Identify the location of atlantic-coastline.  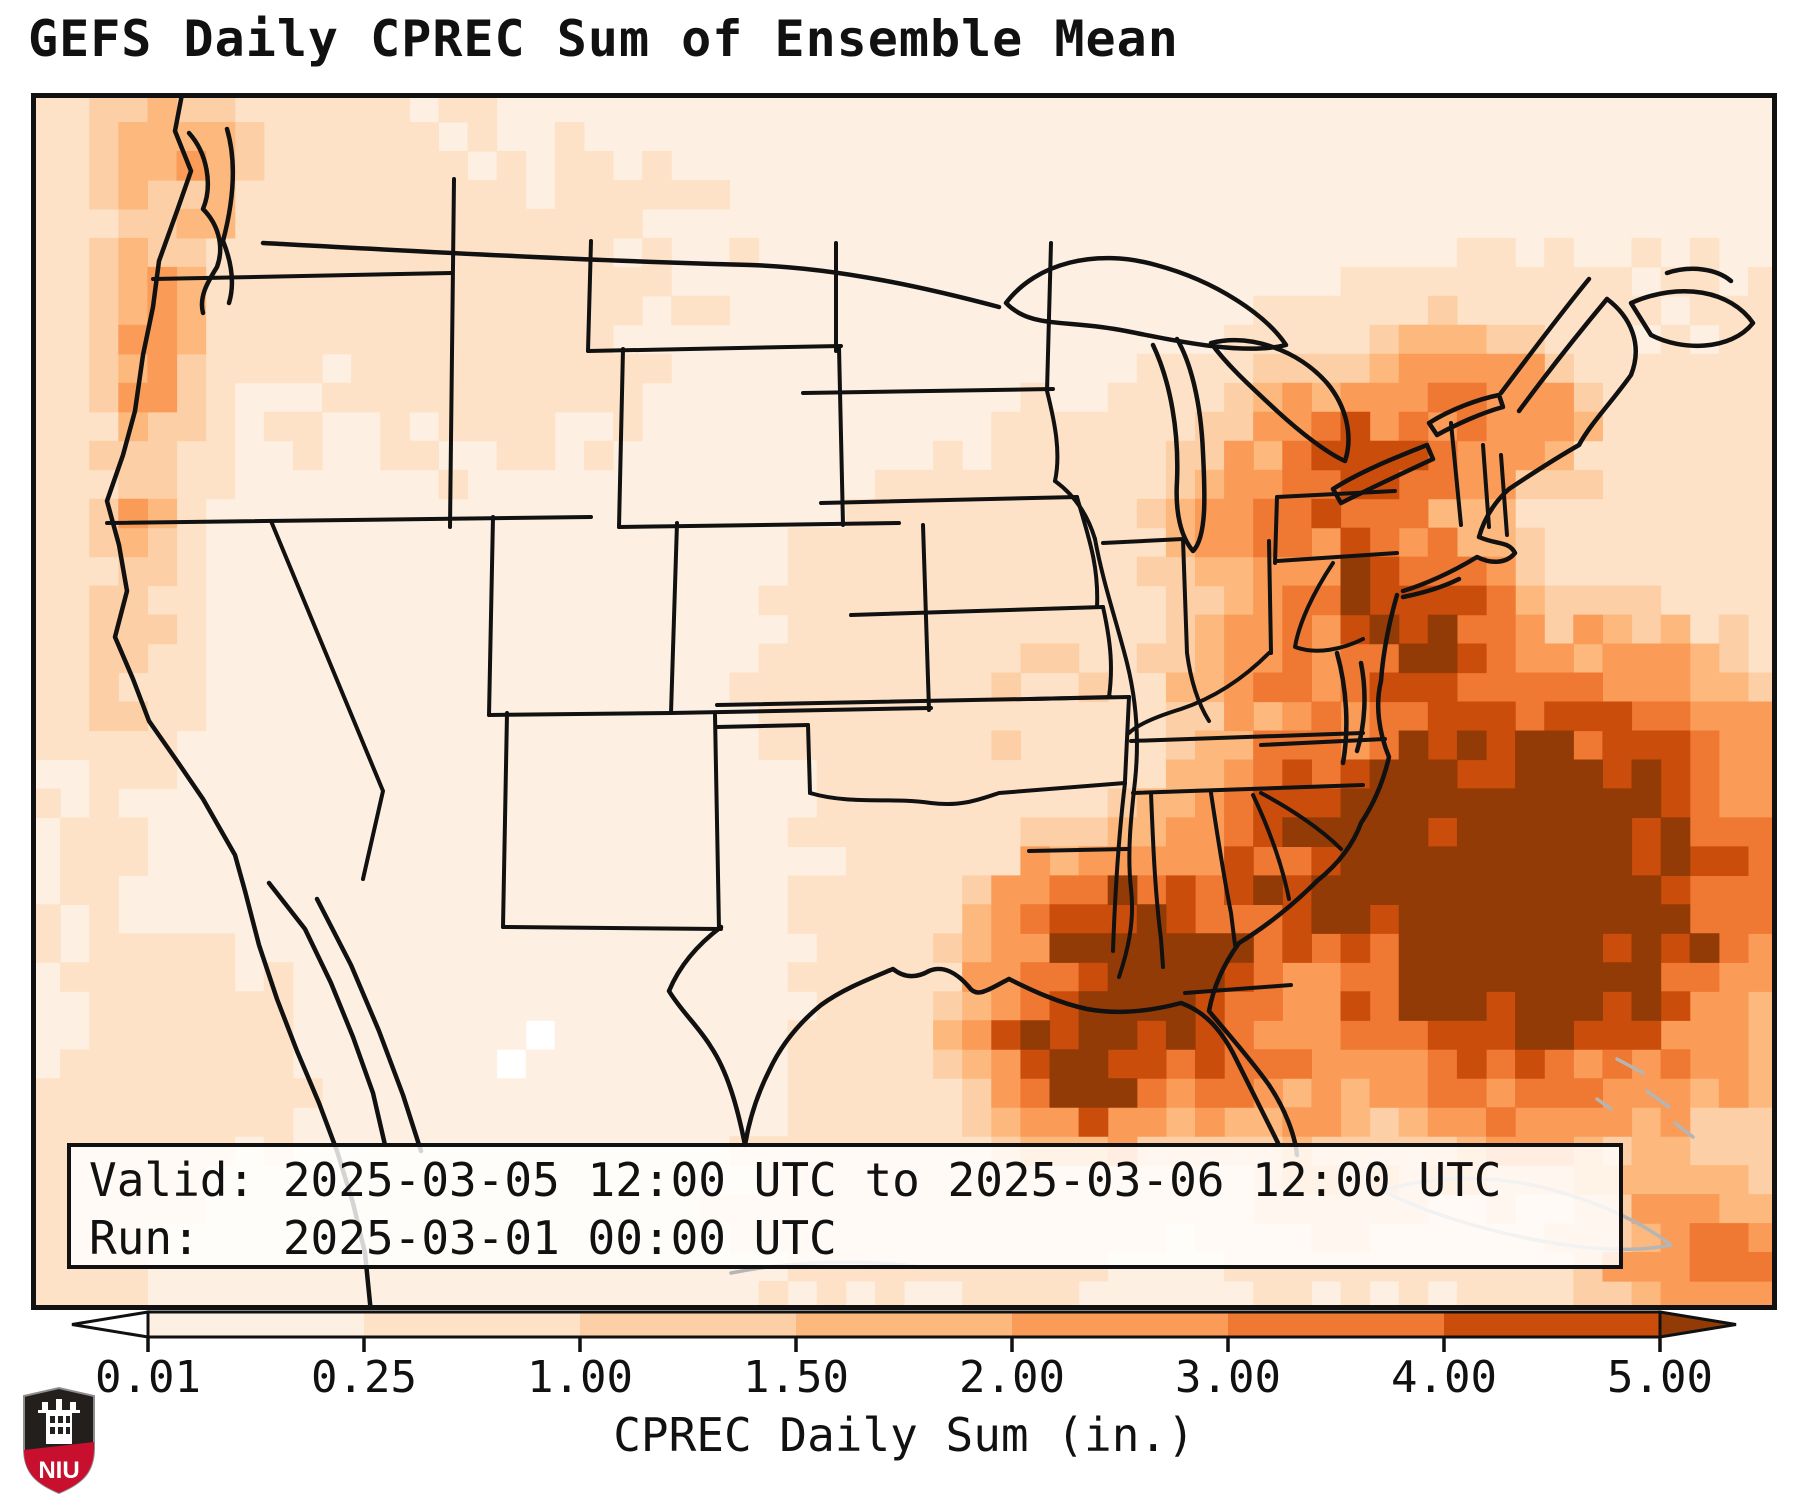
(1303, 875).